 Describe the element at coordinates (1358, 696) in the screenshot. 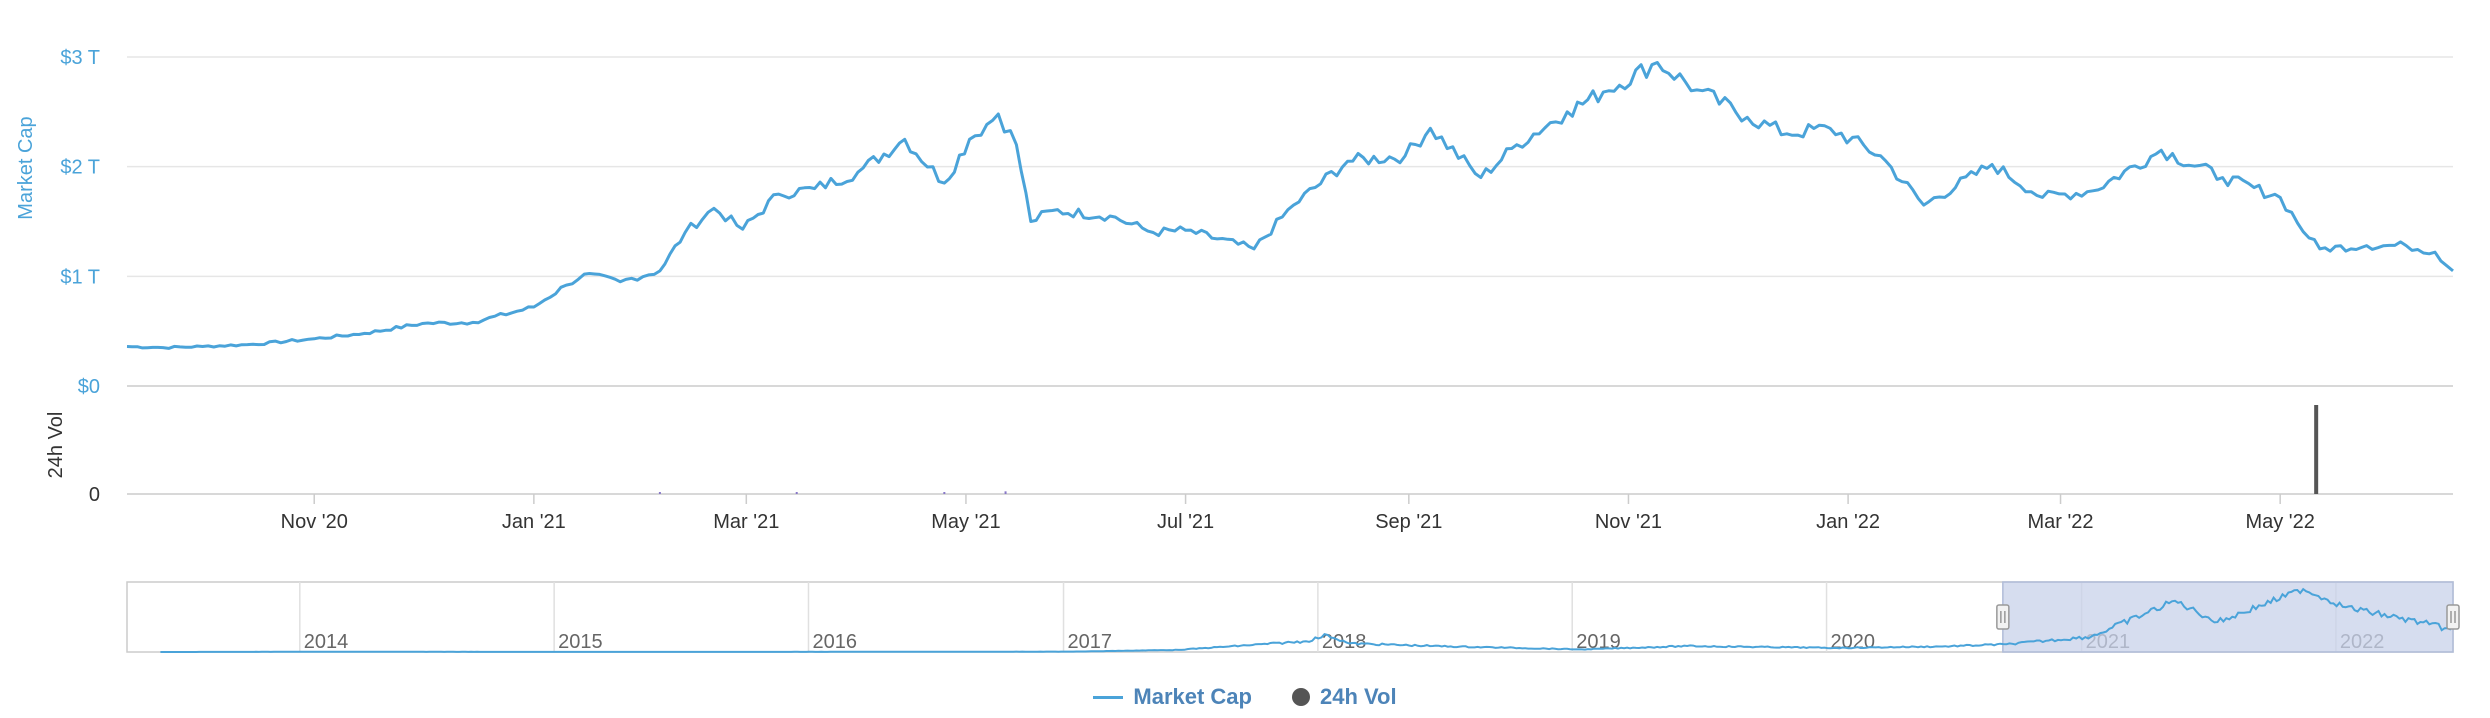

I see `legend-volume-label: 24h Vol` at that location.